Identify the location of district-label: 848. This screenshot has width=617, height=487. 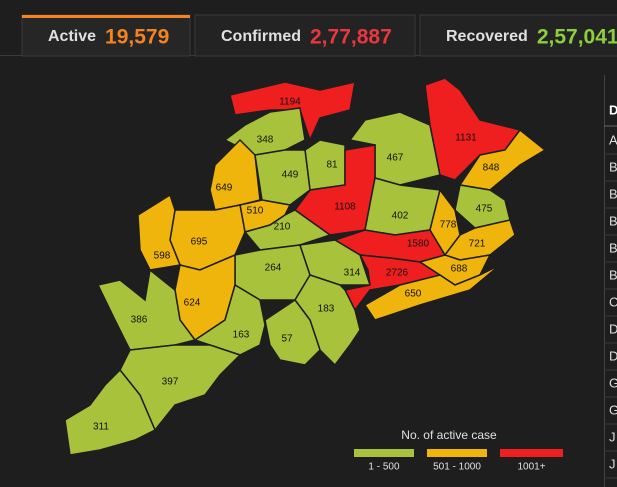
(491, 168).